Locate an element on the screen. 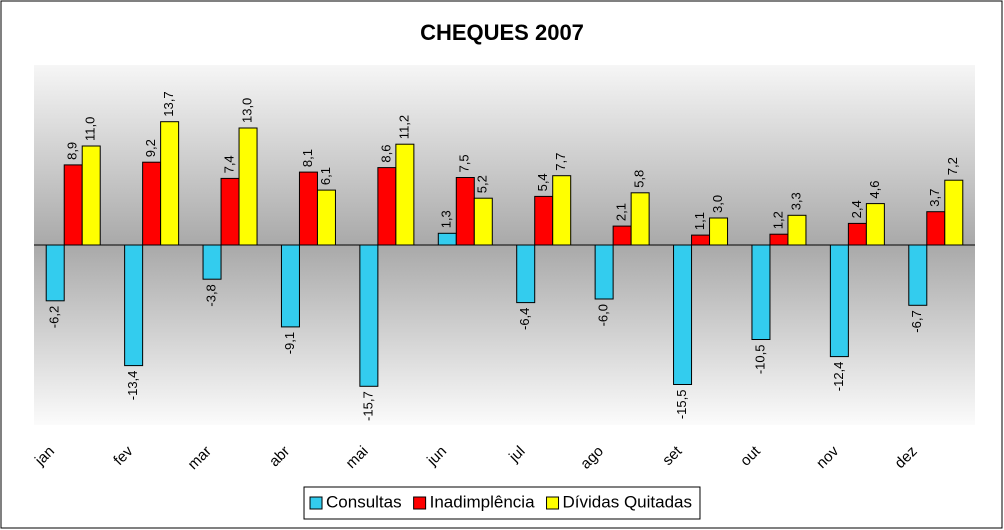 This screenshot has height=530, width=1004. value-label: 11,0 is located at coordinates (90, 129).